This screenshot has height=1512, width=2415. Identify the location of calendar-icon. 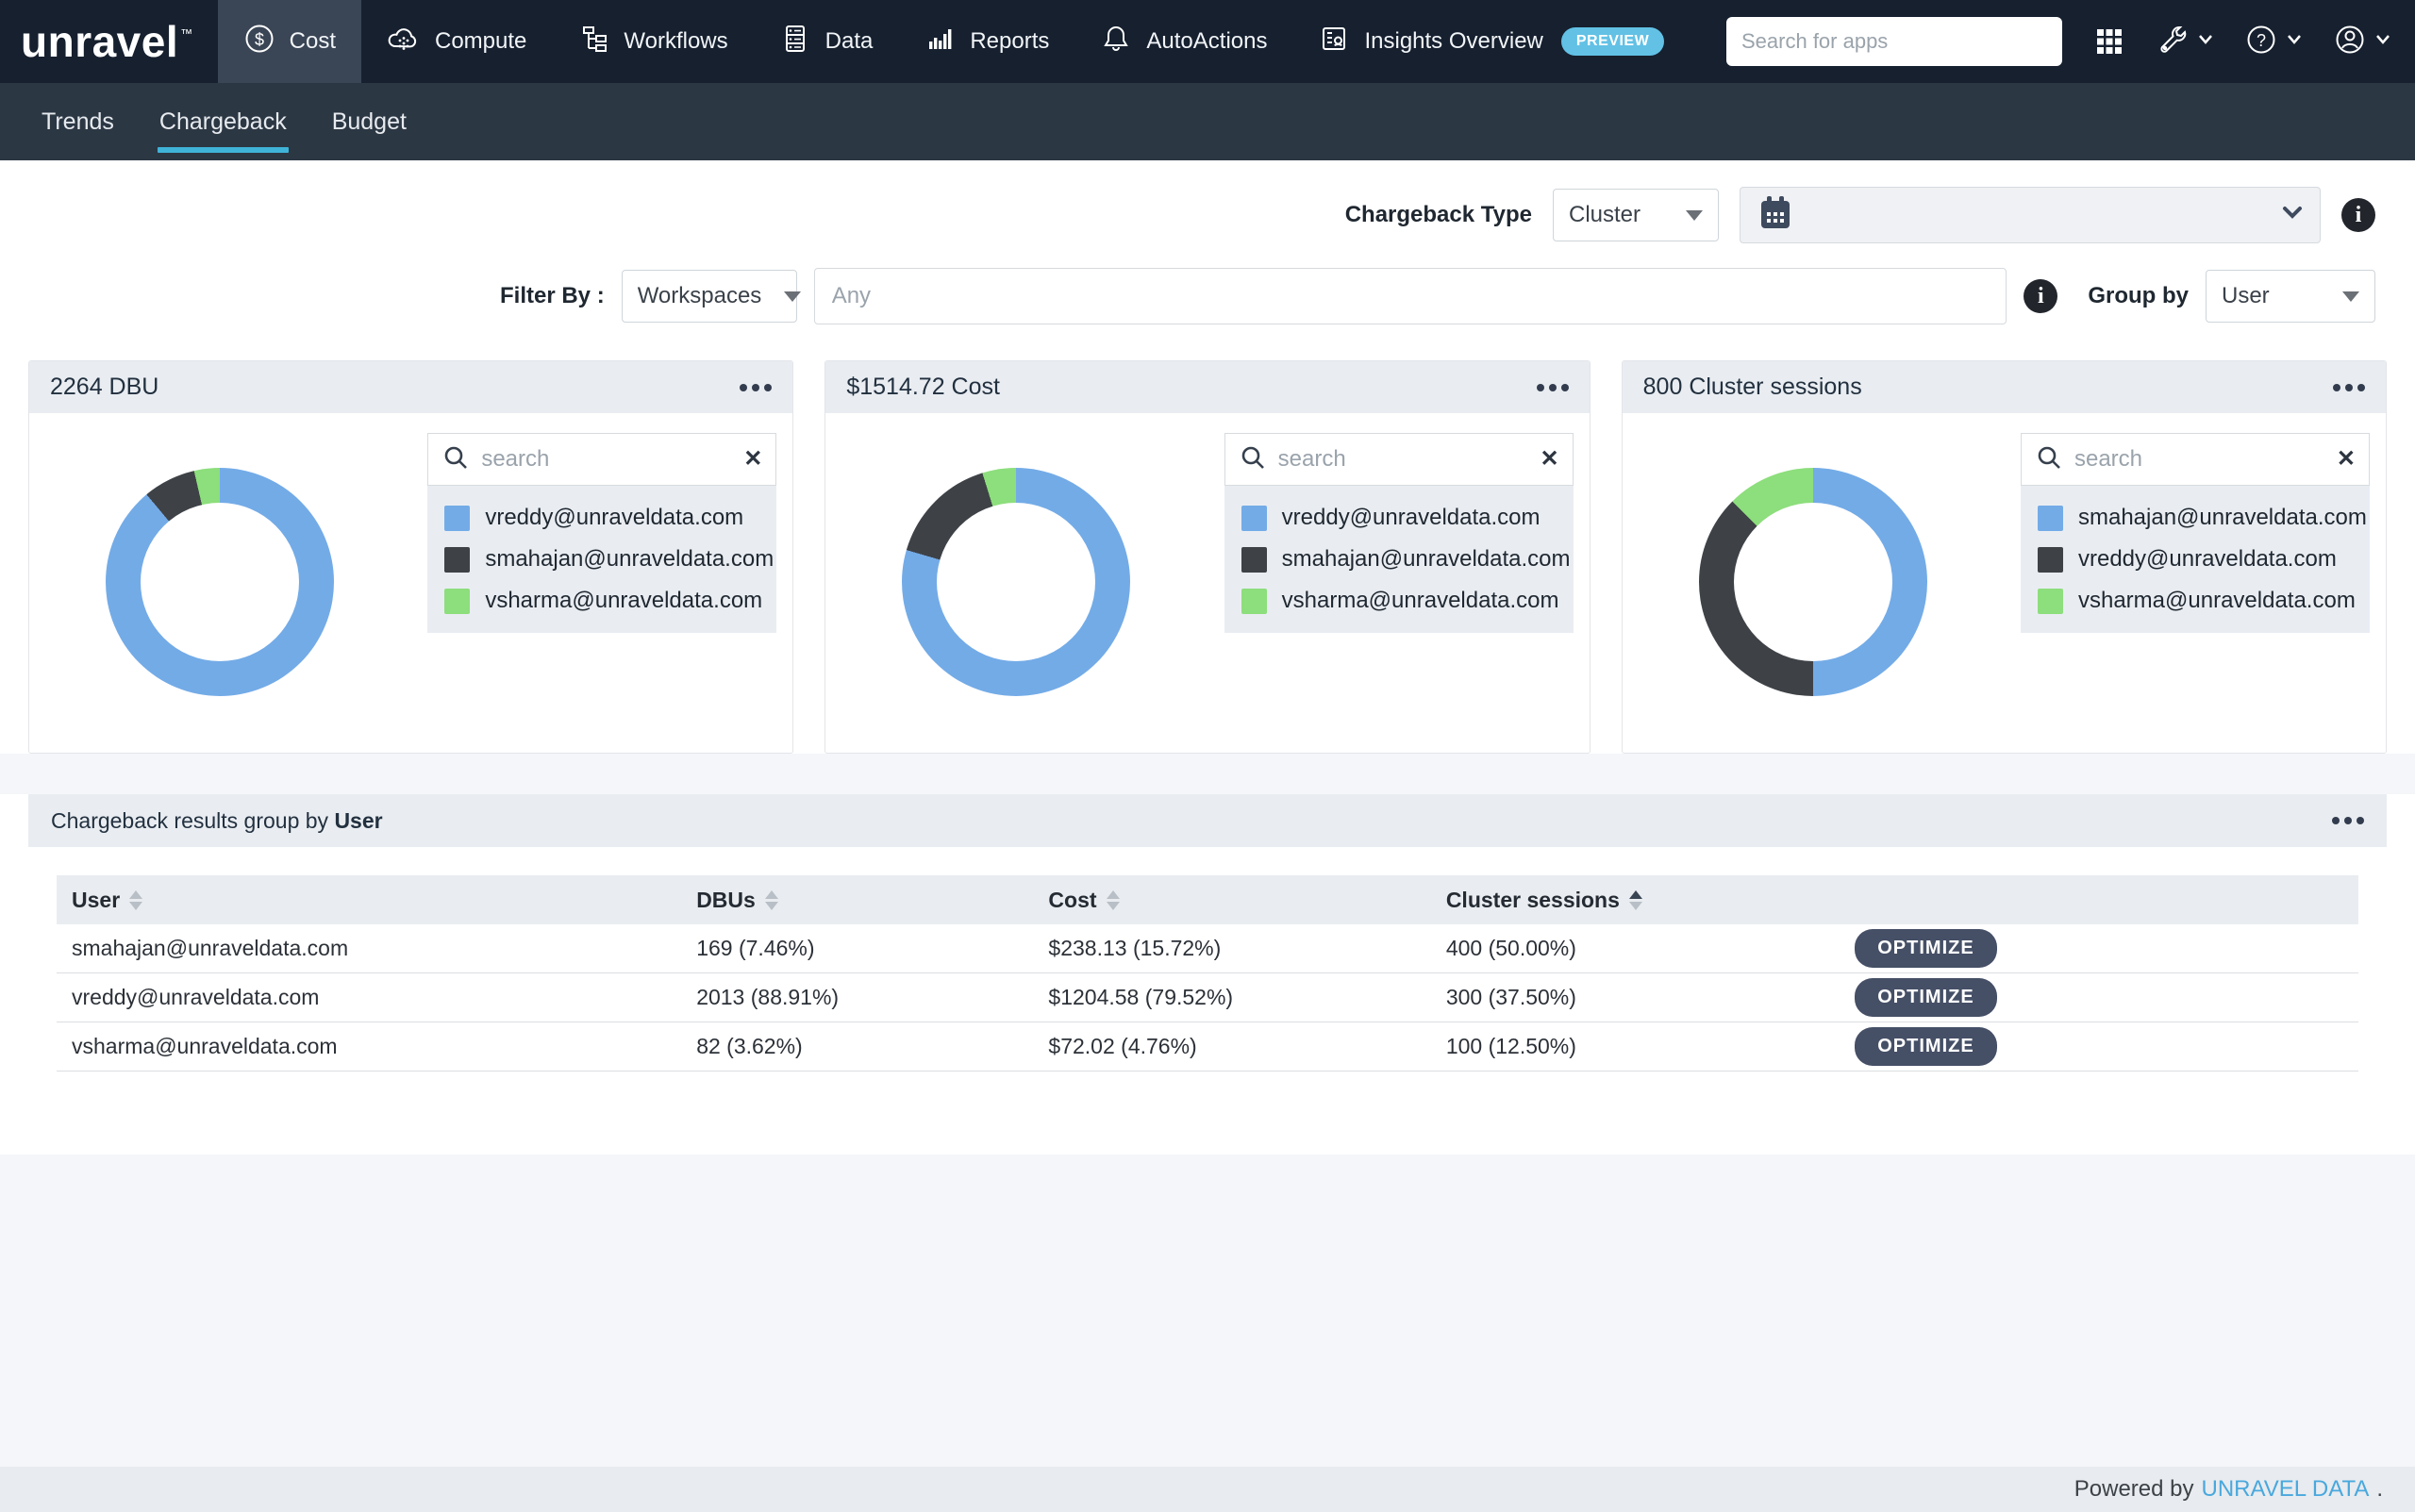
(1775, 215).